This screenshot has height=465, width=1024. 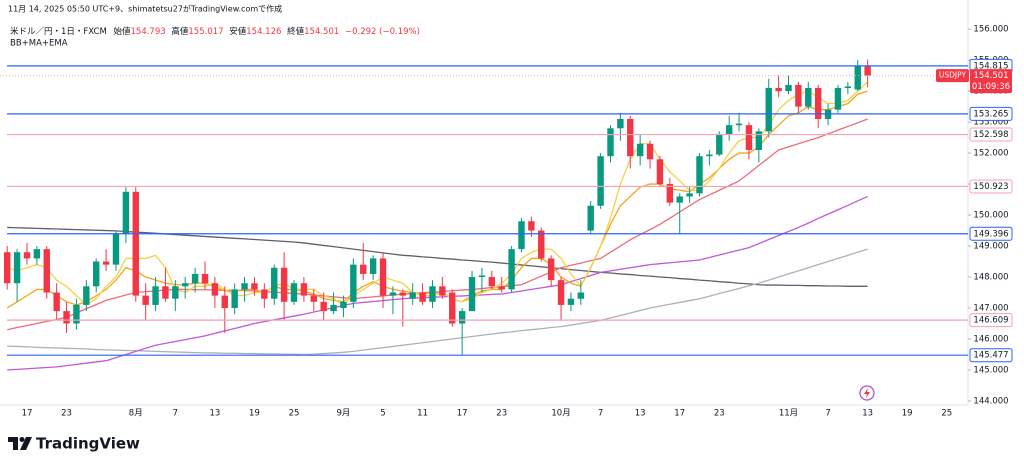 What do you see at coordinates (39, 44) in the screenshot?
I see `indicators: BB+MA+EMA` at bounding box center [39, 44].